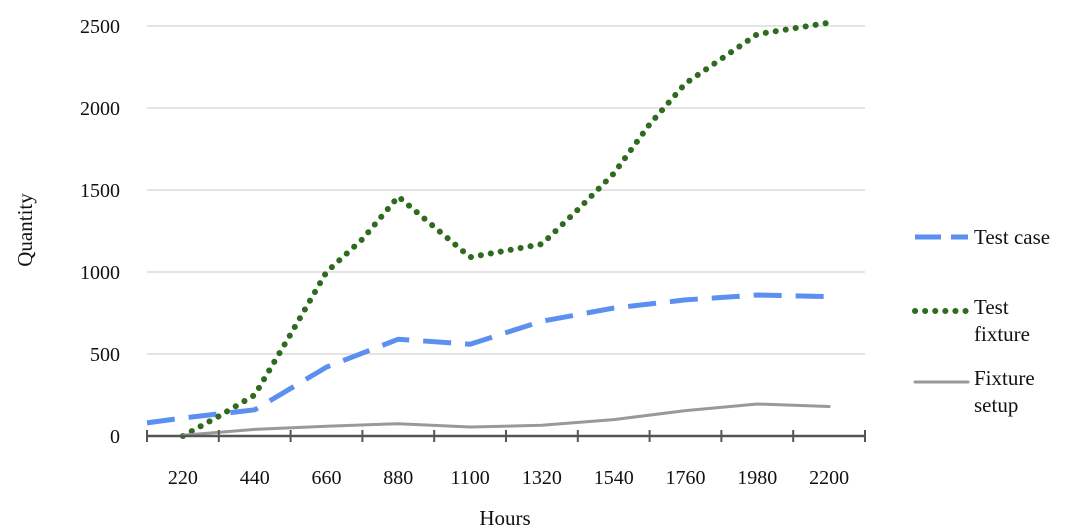 The width and height of the screenshot is (1074, 531). Describe the element at coordinates (757, 478) in the screenshot. I see `x-tick-label: 1980` at that location.